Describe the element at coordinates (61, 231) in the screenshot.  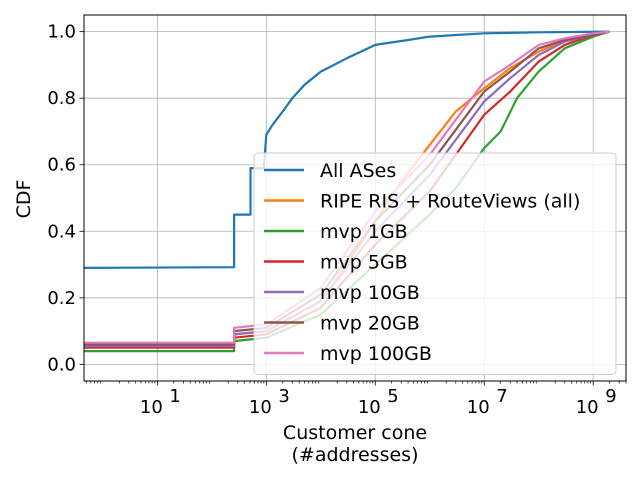
I see `y-tick-label: 0.4` at that location.